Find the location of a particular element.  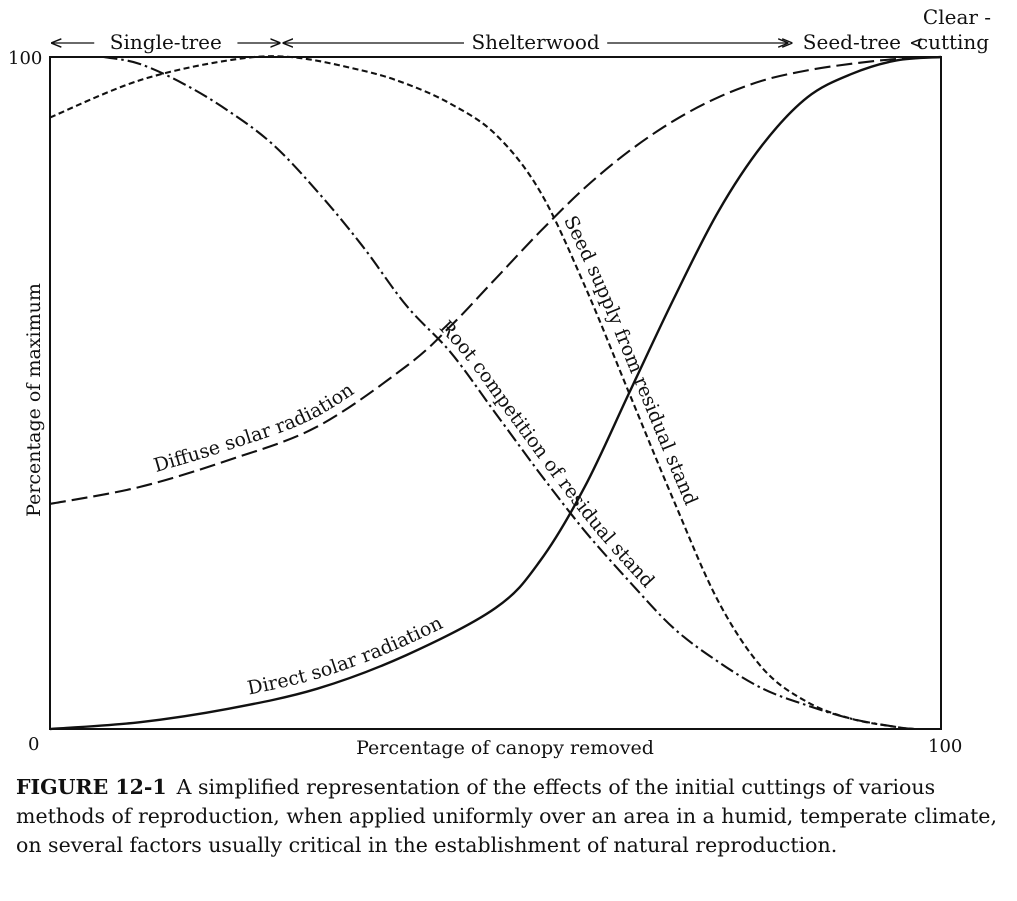

y-axis-label: Percentage of maximum is located at coordinates (34, 400).